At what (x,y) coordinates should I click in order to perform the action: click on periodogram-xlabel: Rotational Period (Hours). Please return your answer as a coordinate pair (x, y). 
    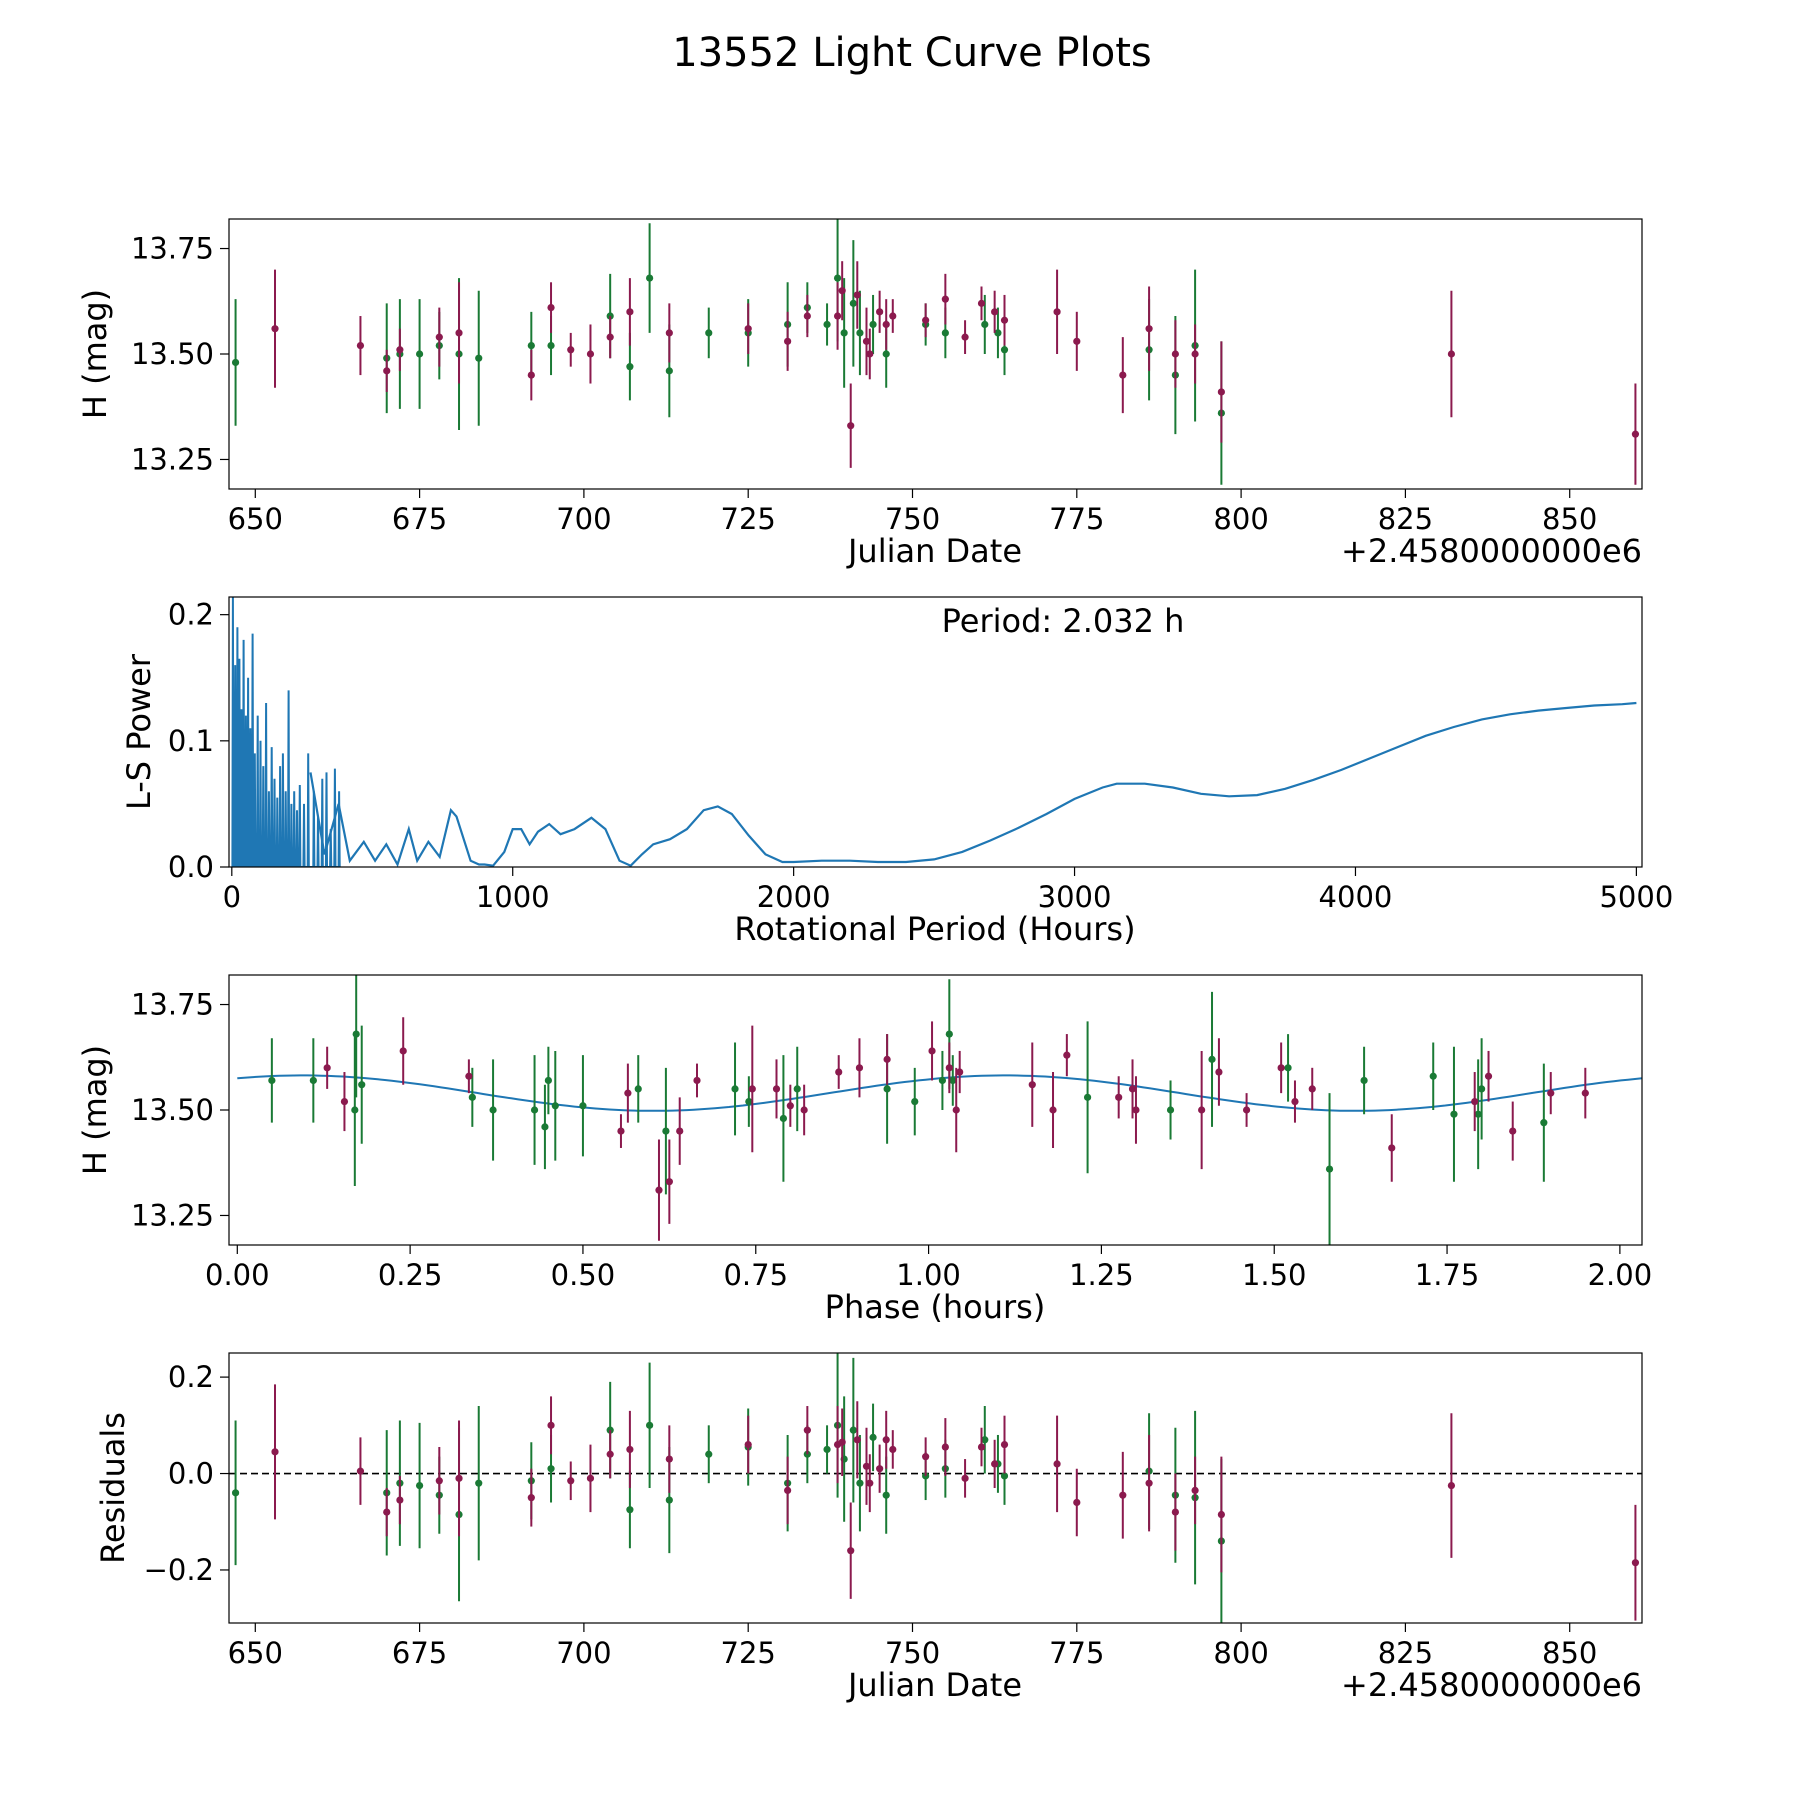
    Looking at the image, I should click on (934, 929).